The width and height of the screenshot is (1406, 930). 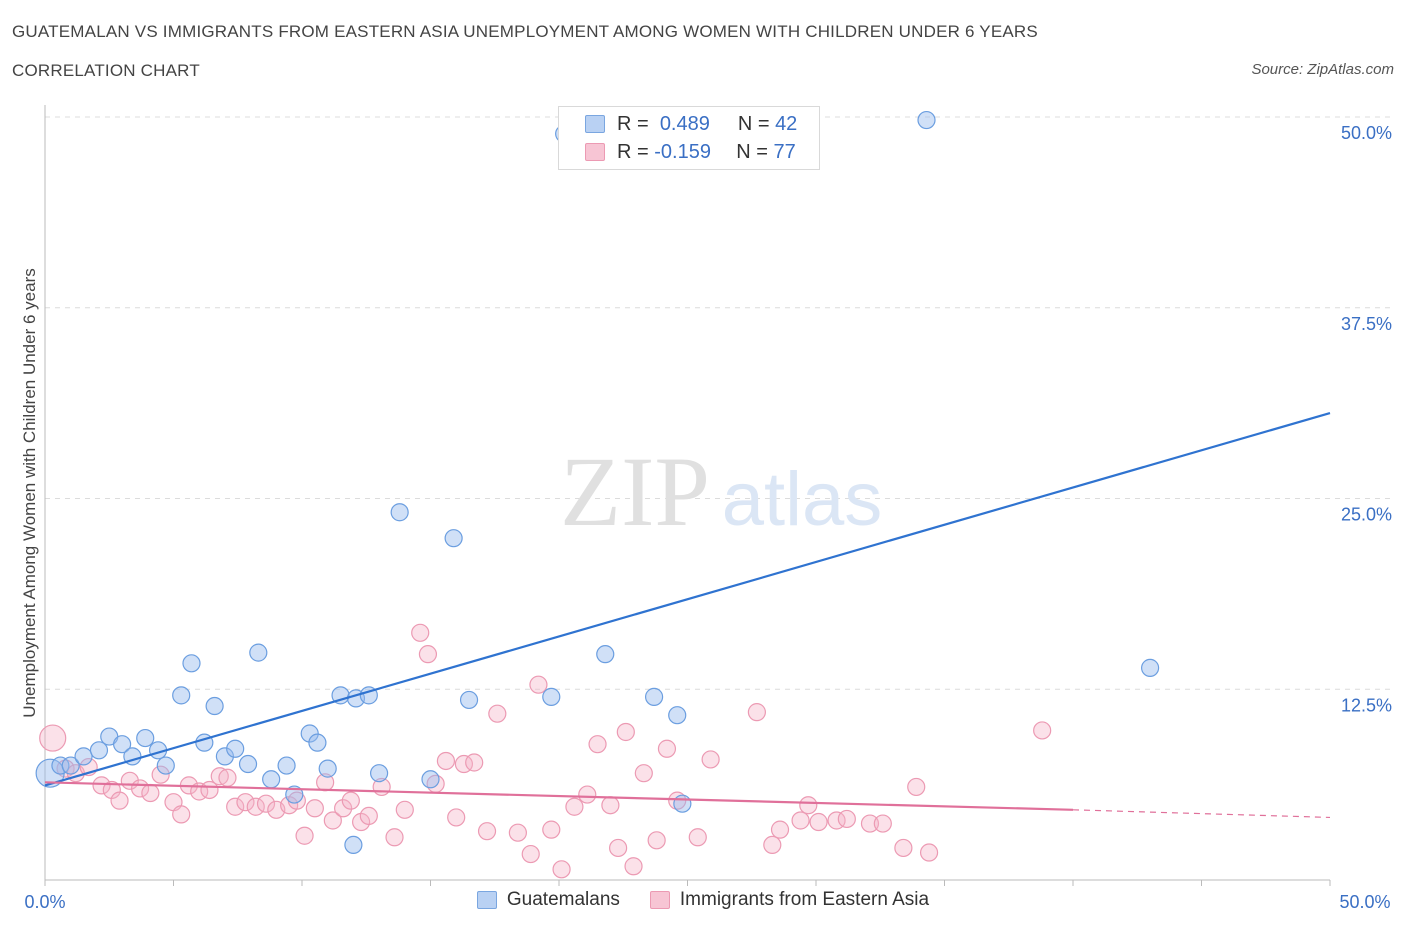 What do you see at coordinates (595, 124) in the screenshot?
I see `legend-swatch-blue` at bounding box center [595, 124].